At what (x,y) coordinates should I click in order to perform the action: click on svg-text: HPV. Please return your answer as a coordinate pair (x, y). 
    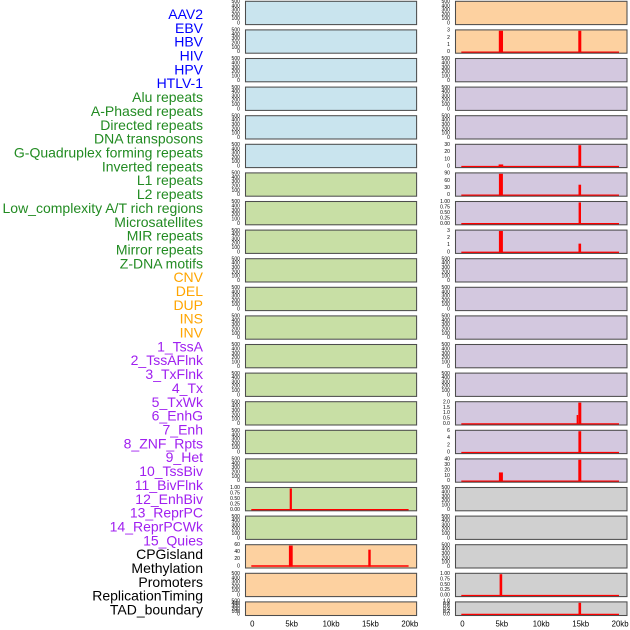
    Looking at the image, I should click on (188, 69).